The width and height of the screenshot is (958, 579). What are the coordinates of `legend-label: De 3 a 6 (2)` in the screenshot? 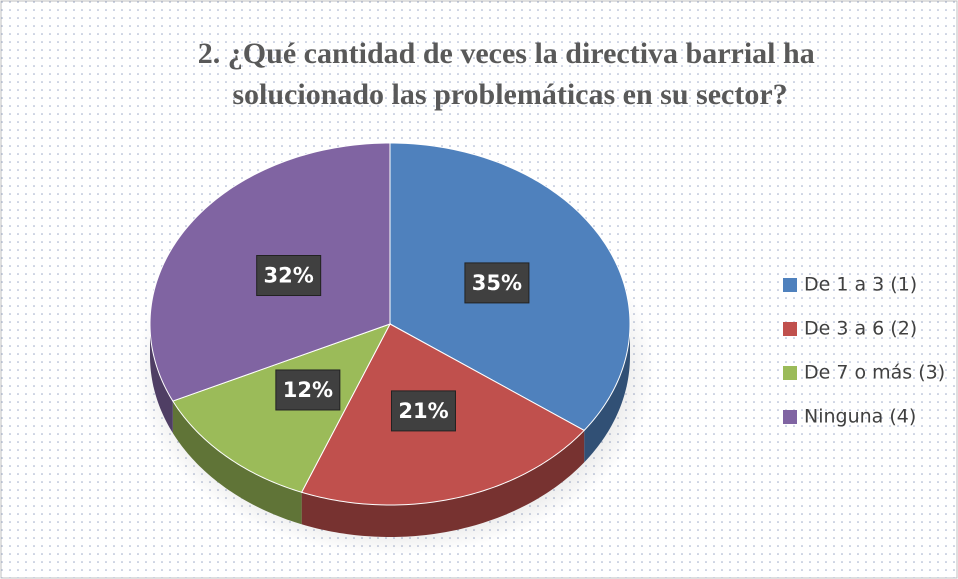 It's located at (860, 329).